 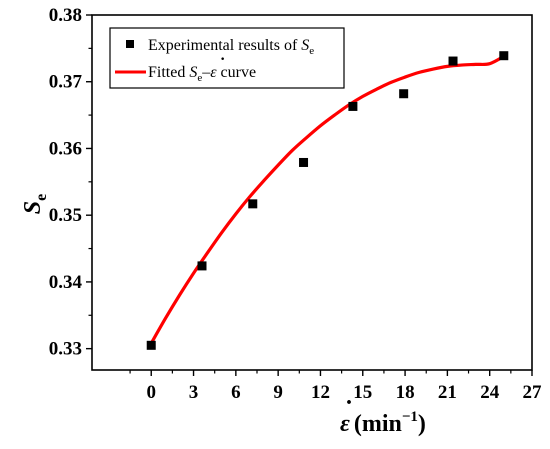 What do you see at coordinates (231, 47) in the screenshot?
I see `legend-label-experimental: Experimental results of Se` at bounding box center [231, 47].